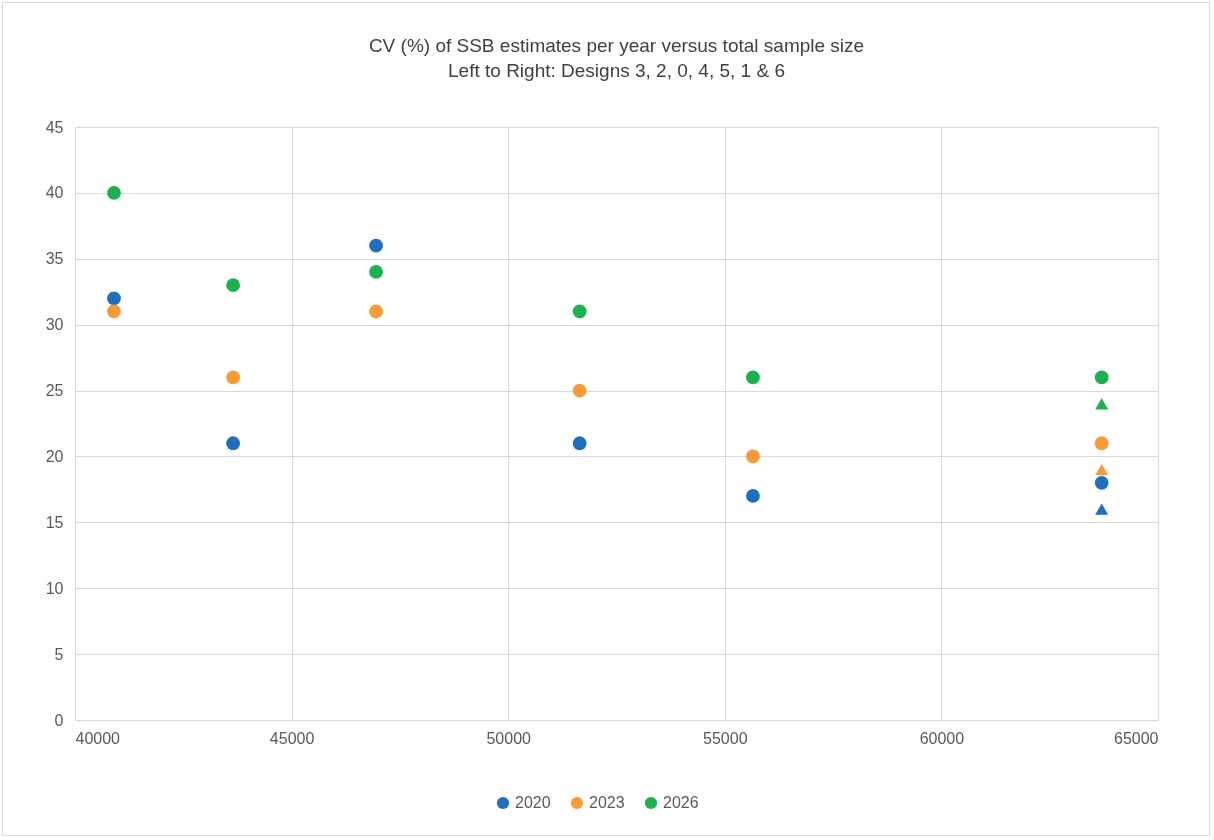  Describe the element at coordinates (54, 522) in the screenshot. I see `y-tick-label: 15` at that location.